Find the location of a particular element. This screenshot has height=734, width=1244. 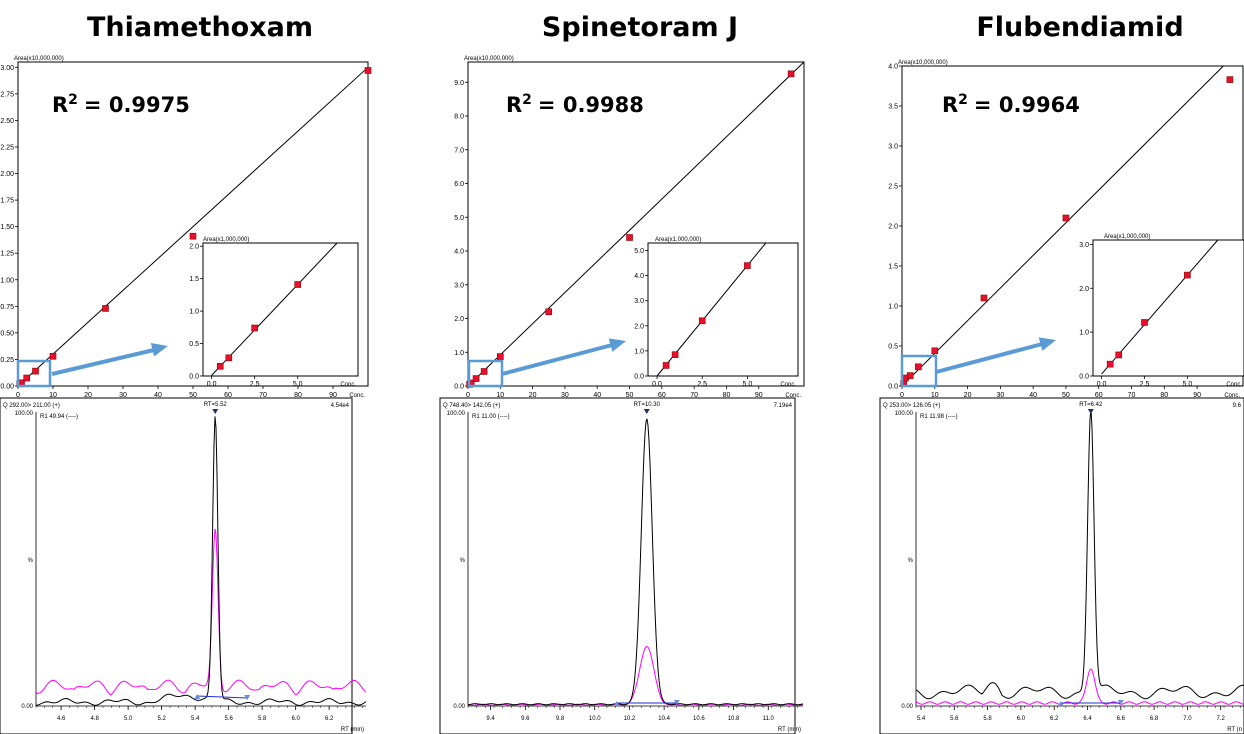

y-tick-label: 9.0 is located at coordinates (459, 83).